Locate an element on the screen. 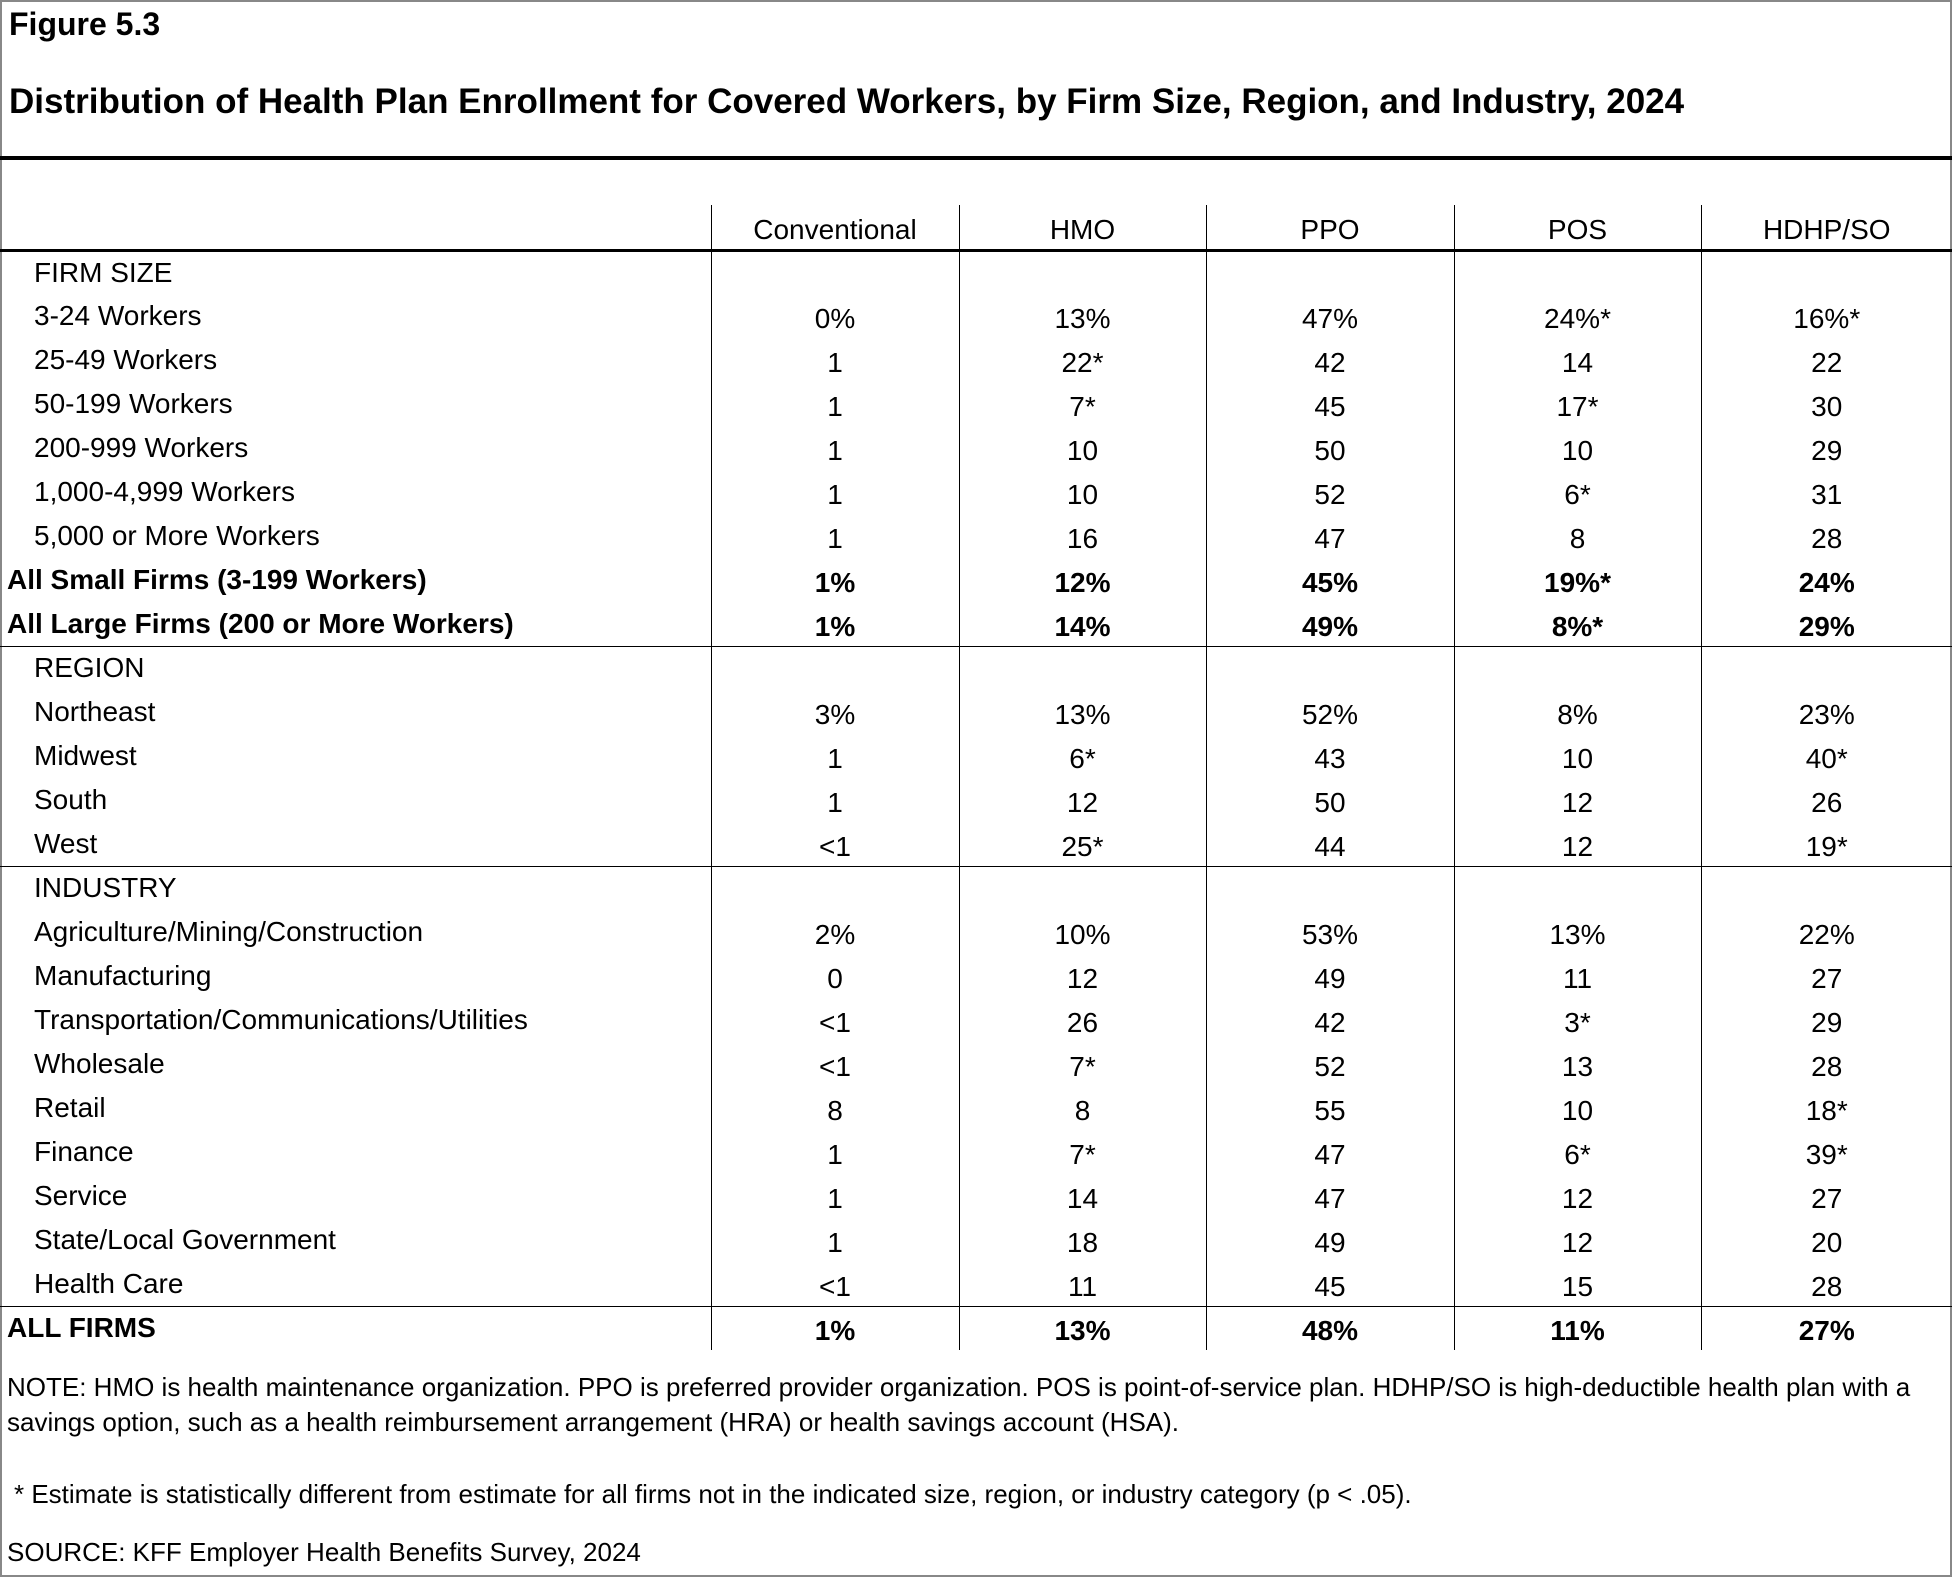 This screenshot has height=1577, width=1952. cell-value: 42 is located at coordinates (1329, 360).